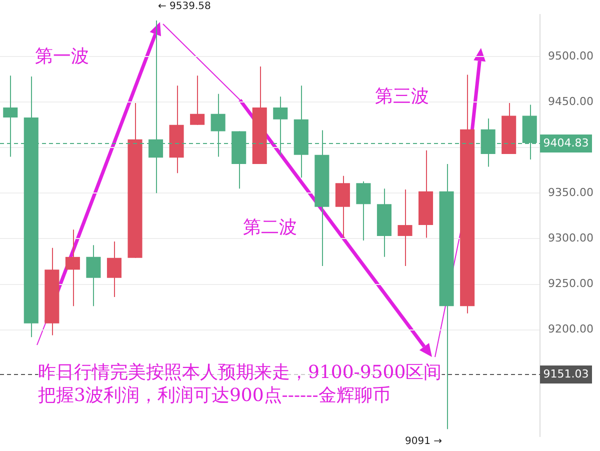  I want to click on annotation: 第三波, so click(402, 97).